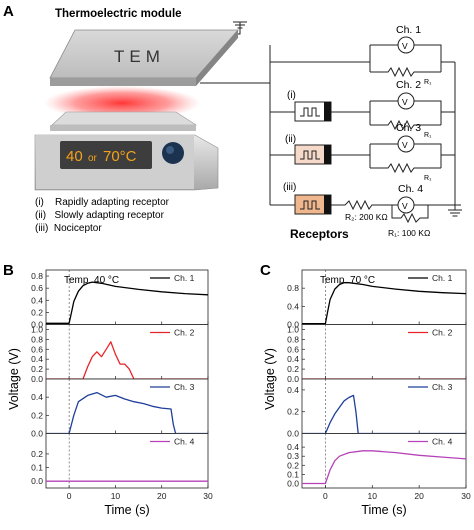 The height and width of the screenshot is (530, 474). Describe the element at coordinates (408, 128) in the screenshot. I see `channel-label-ch3: Ch. 3` at that location.